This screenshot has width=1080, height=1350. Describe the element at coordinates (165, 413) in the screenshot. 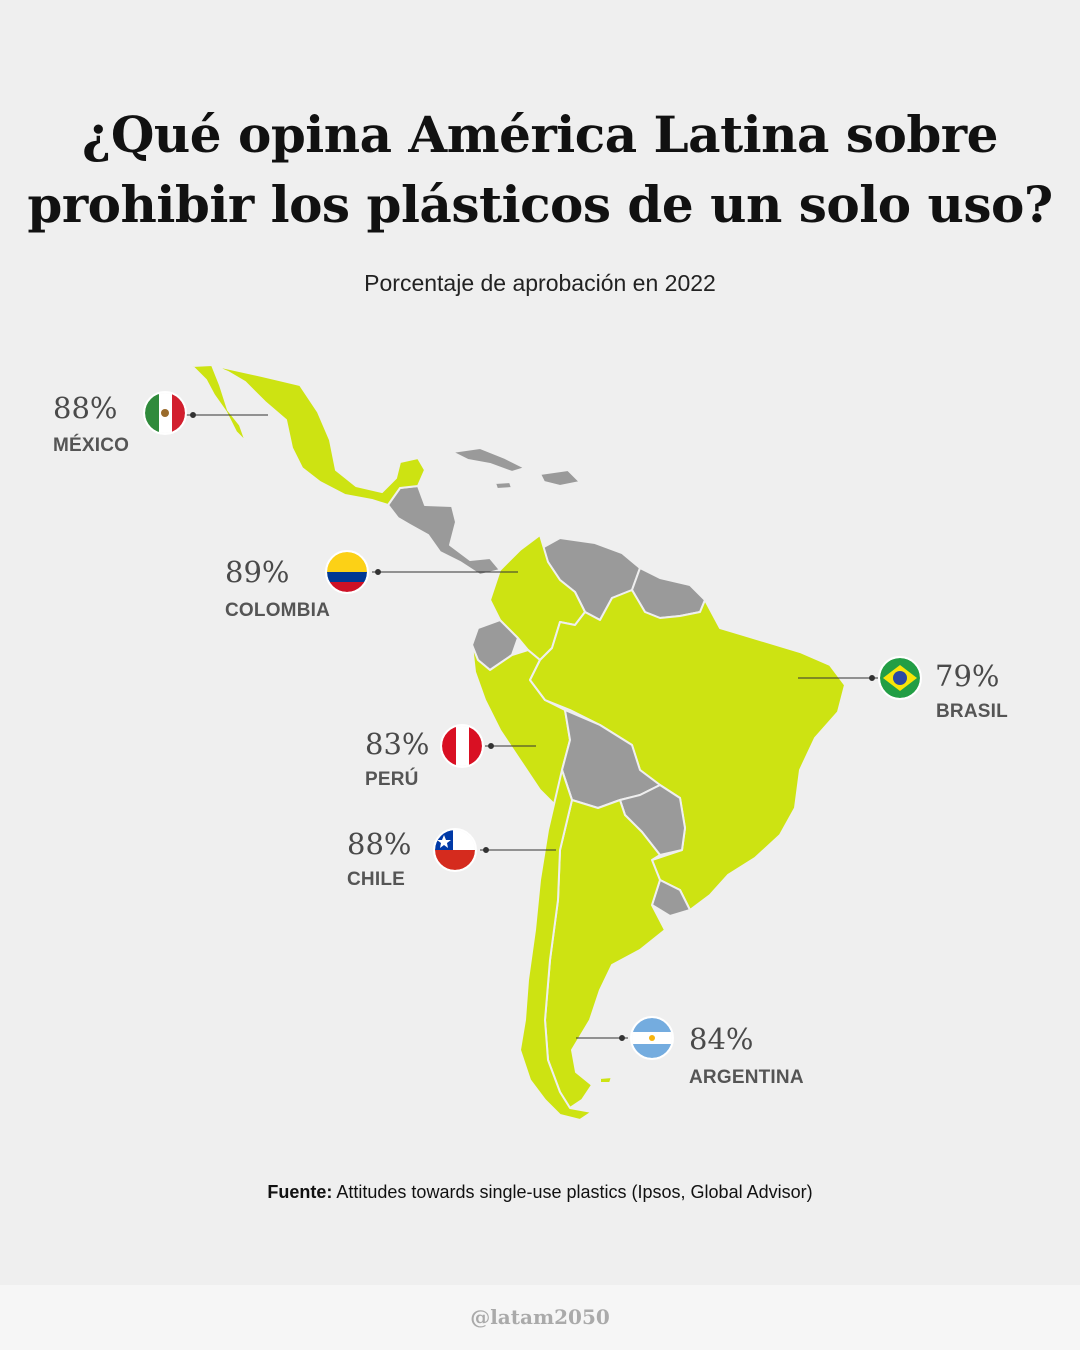

I see `mexico-flag-icon` at that location.